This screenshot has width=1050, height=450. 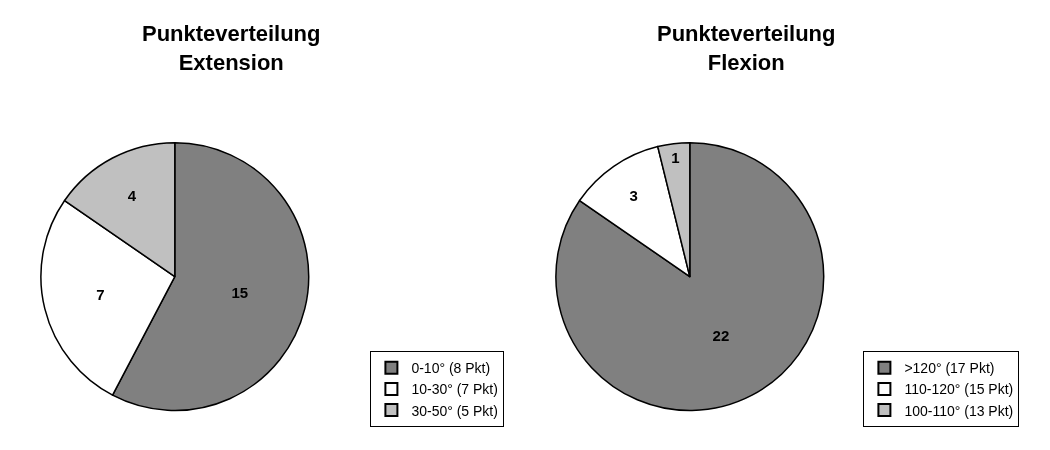 What do you see at coordinates (454, 389) in the screenshot?
I see `legend-label: 10-30° (7 Pkt)` at bounding box center [454, 389].